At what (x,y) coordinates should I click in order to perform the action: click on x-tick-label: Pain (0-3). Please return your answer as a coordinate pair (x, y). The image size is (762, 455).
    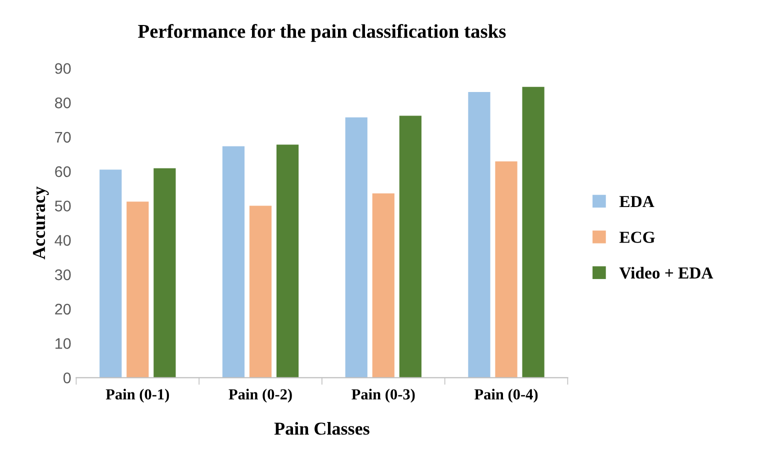
    Looking at the image, I should click on (383, 395).